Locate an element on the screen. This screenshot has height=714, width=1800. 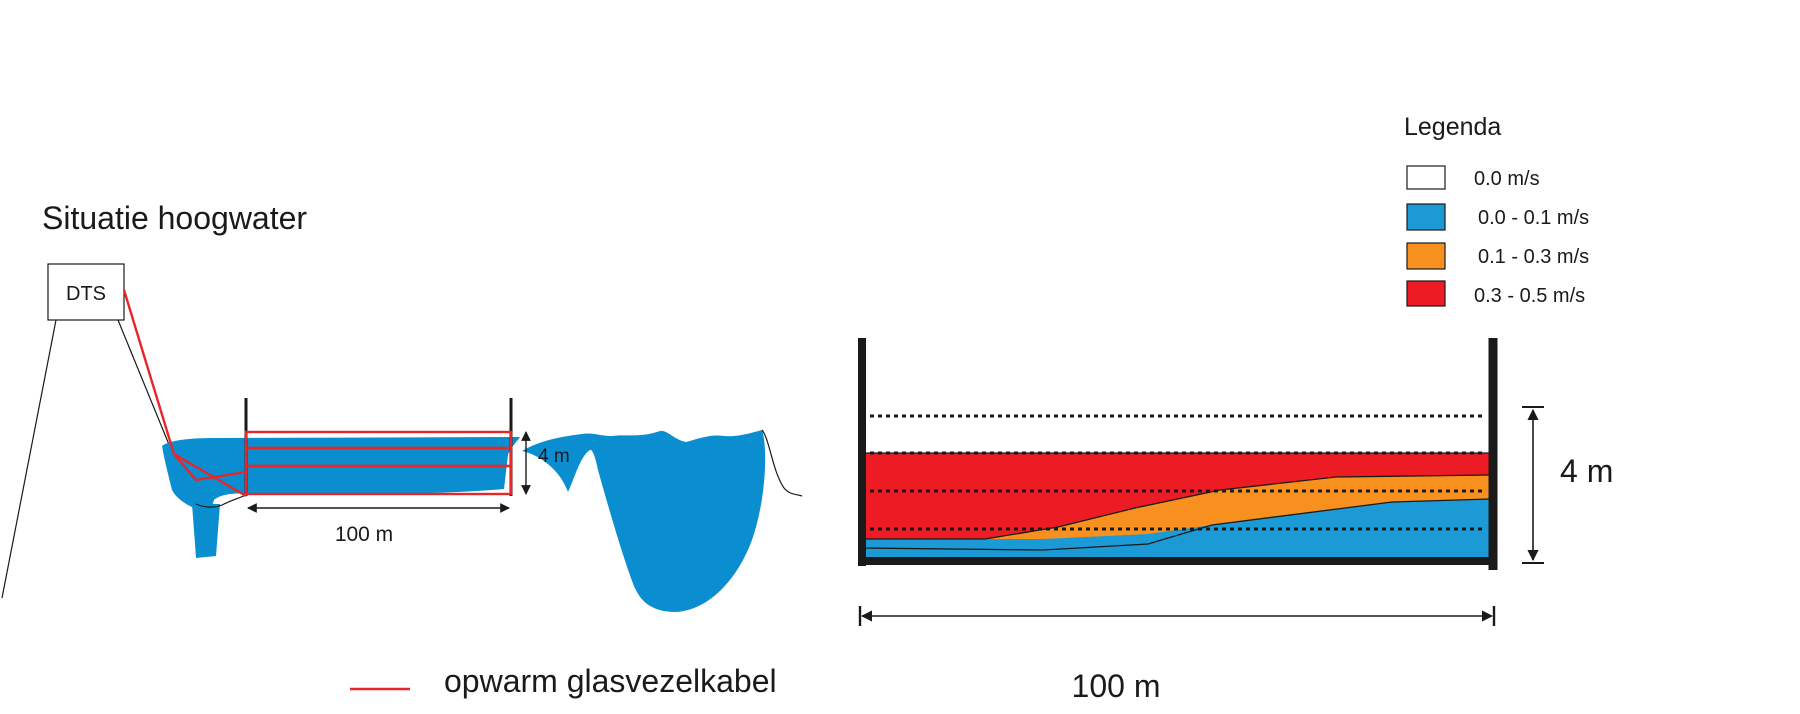
fiber-cable is located at coordinates (317, 393).